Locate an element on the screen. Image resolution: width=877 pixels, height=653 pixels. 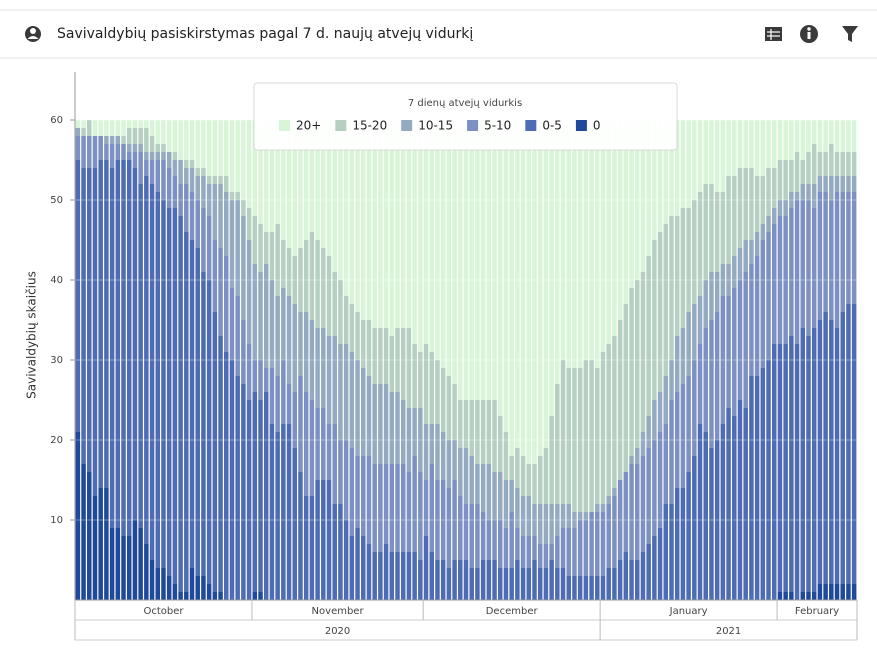
info-icon is located at coordinates (809, 34).